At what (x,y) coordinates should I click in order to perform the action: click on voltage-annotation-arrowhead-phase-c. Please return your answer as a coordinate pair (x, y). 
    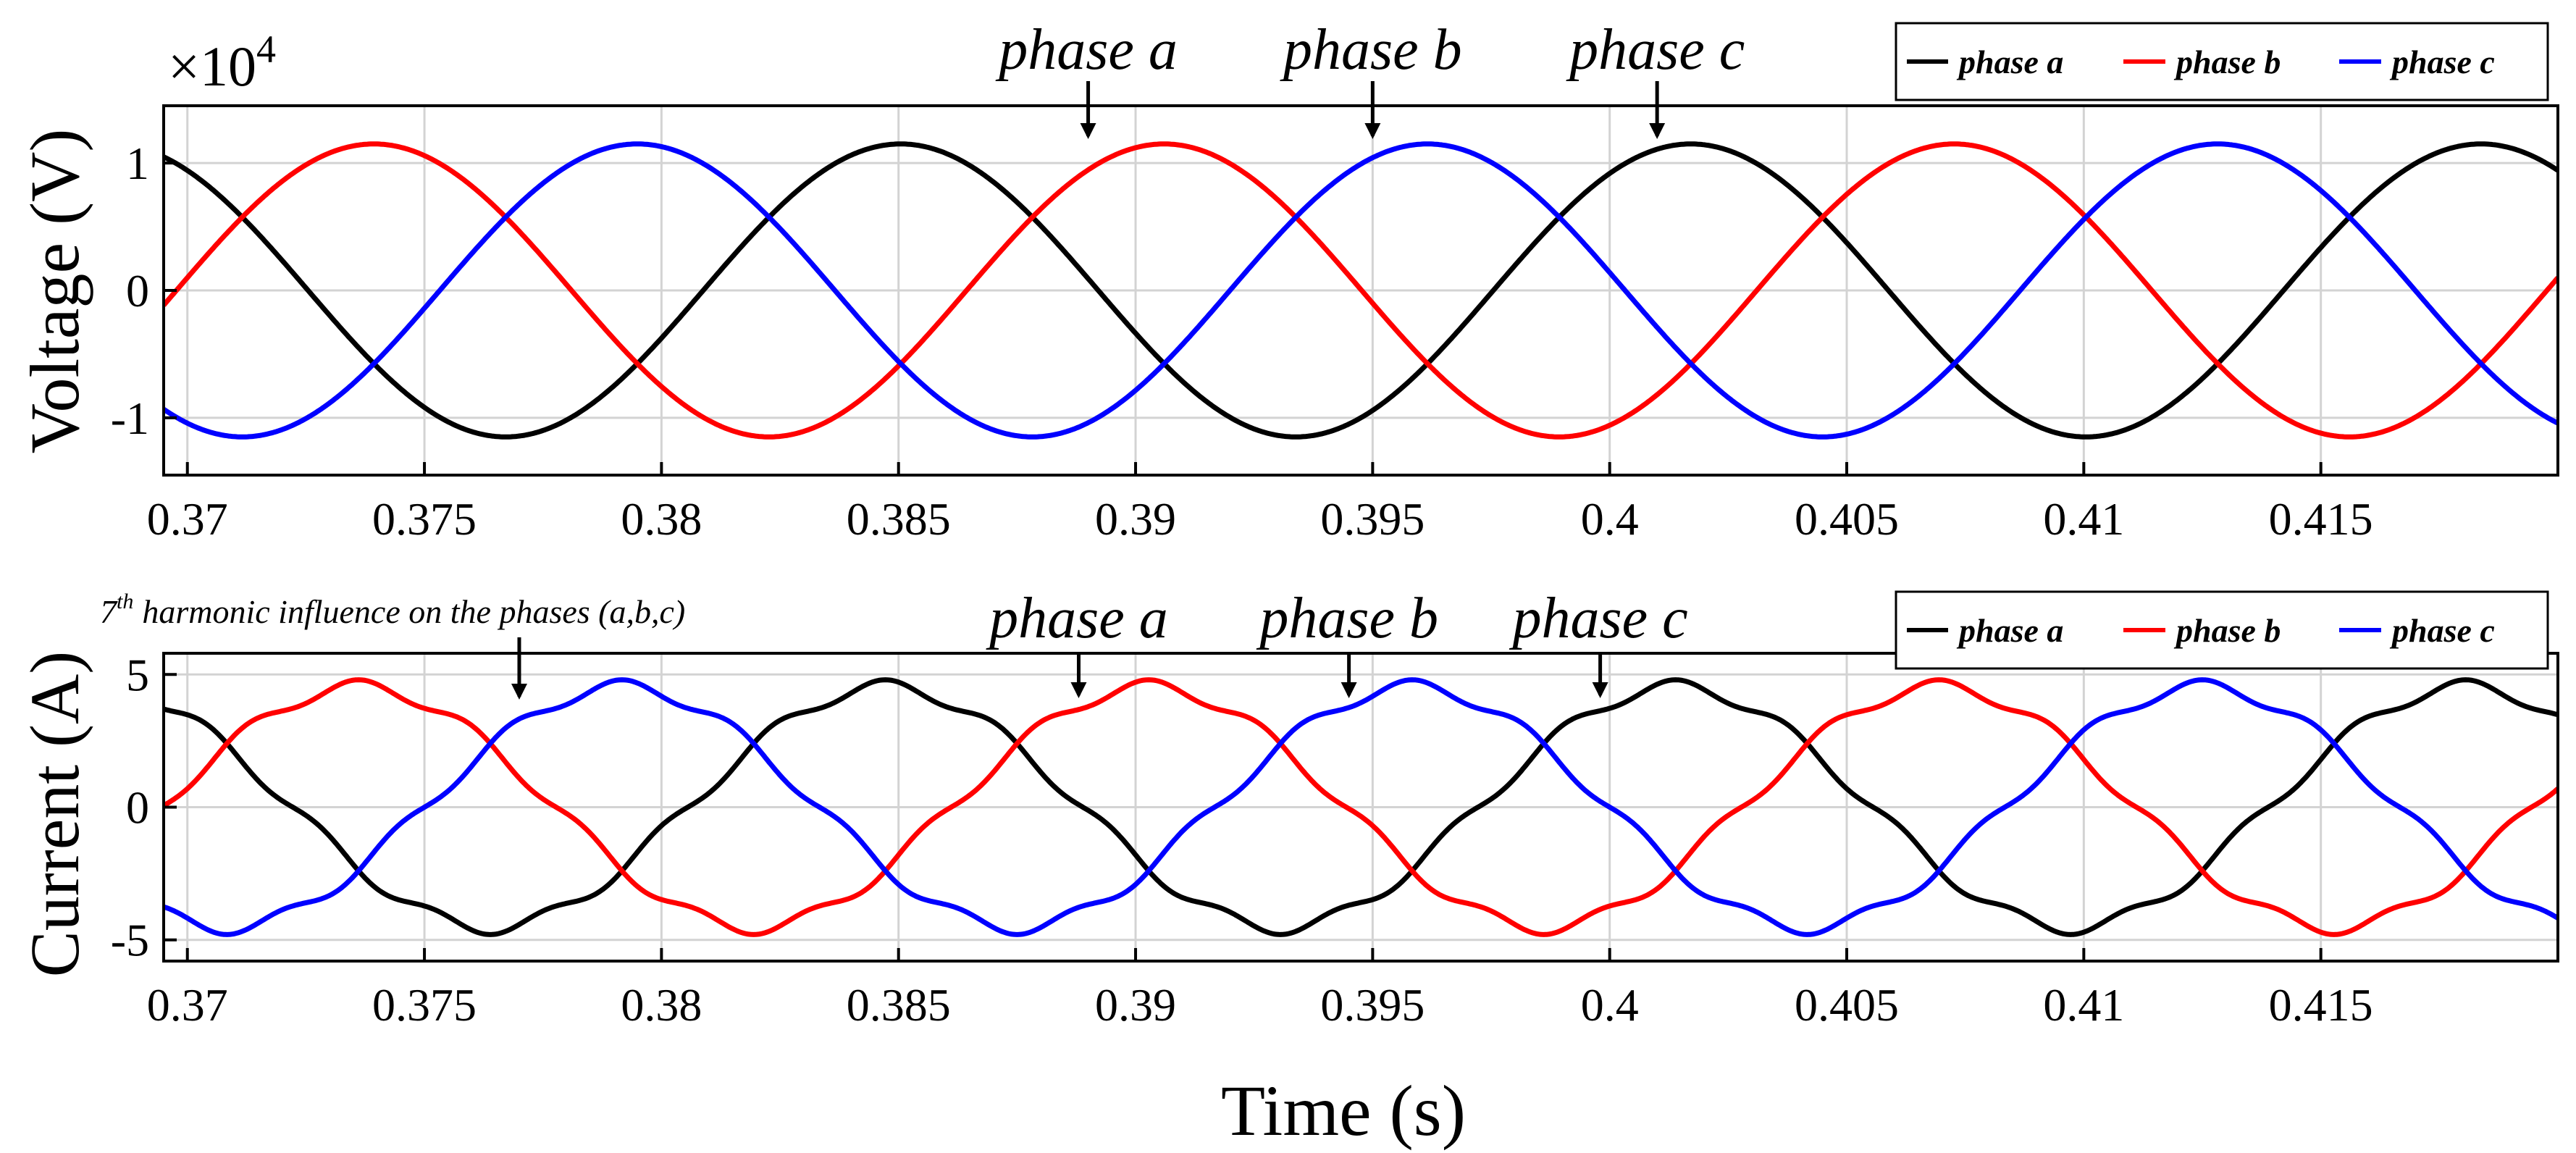
    Looking at the image, I should click on (1657, 131).